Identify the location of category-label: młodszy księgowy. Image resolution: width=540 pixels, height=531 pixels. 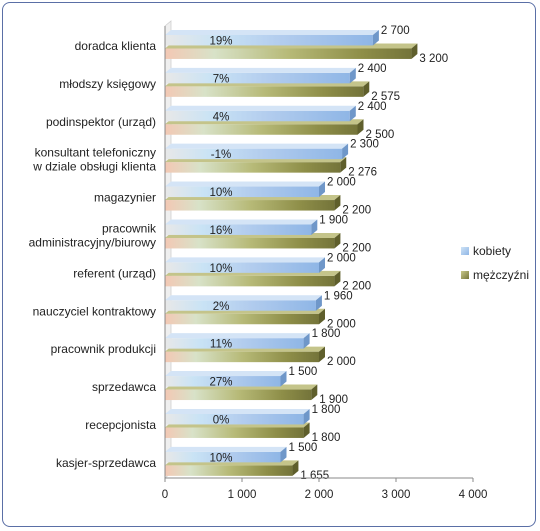
(107, 84).